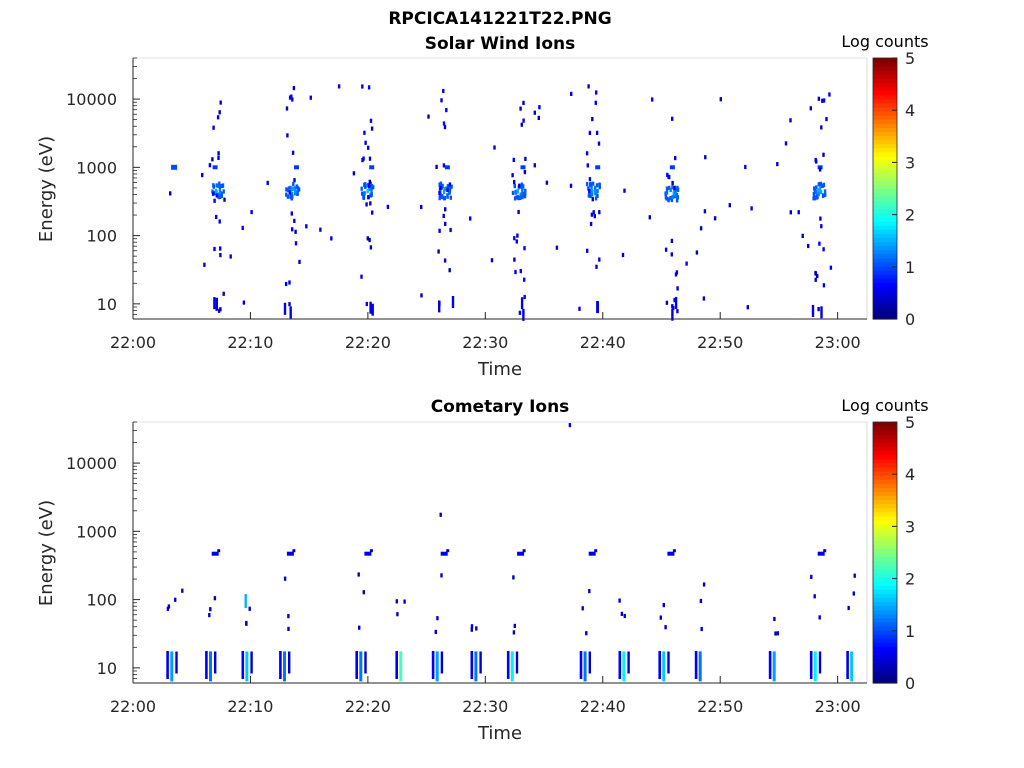 This screenshot has width=1024, height=768. Describe the element at coordinates (101, 600) in the screenshot. I see `y-tick-label: 100` at that location.